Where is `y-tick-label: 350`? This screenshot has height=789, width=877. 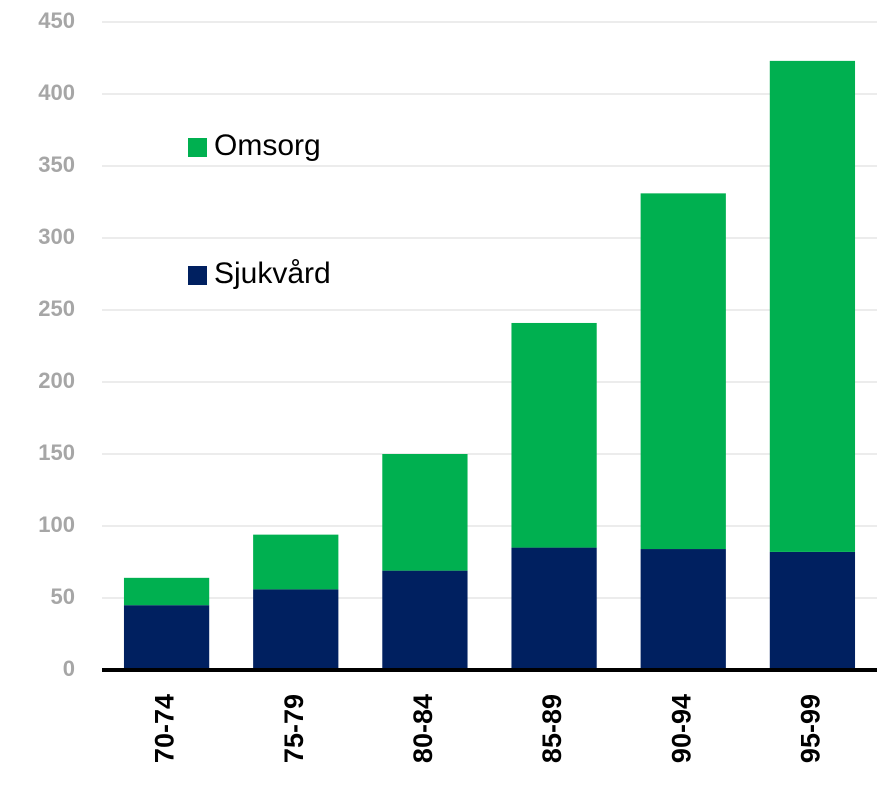
y-tick-label: 350 is located at coordinates (56, 164).